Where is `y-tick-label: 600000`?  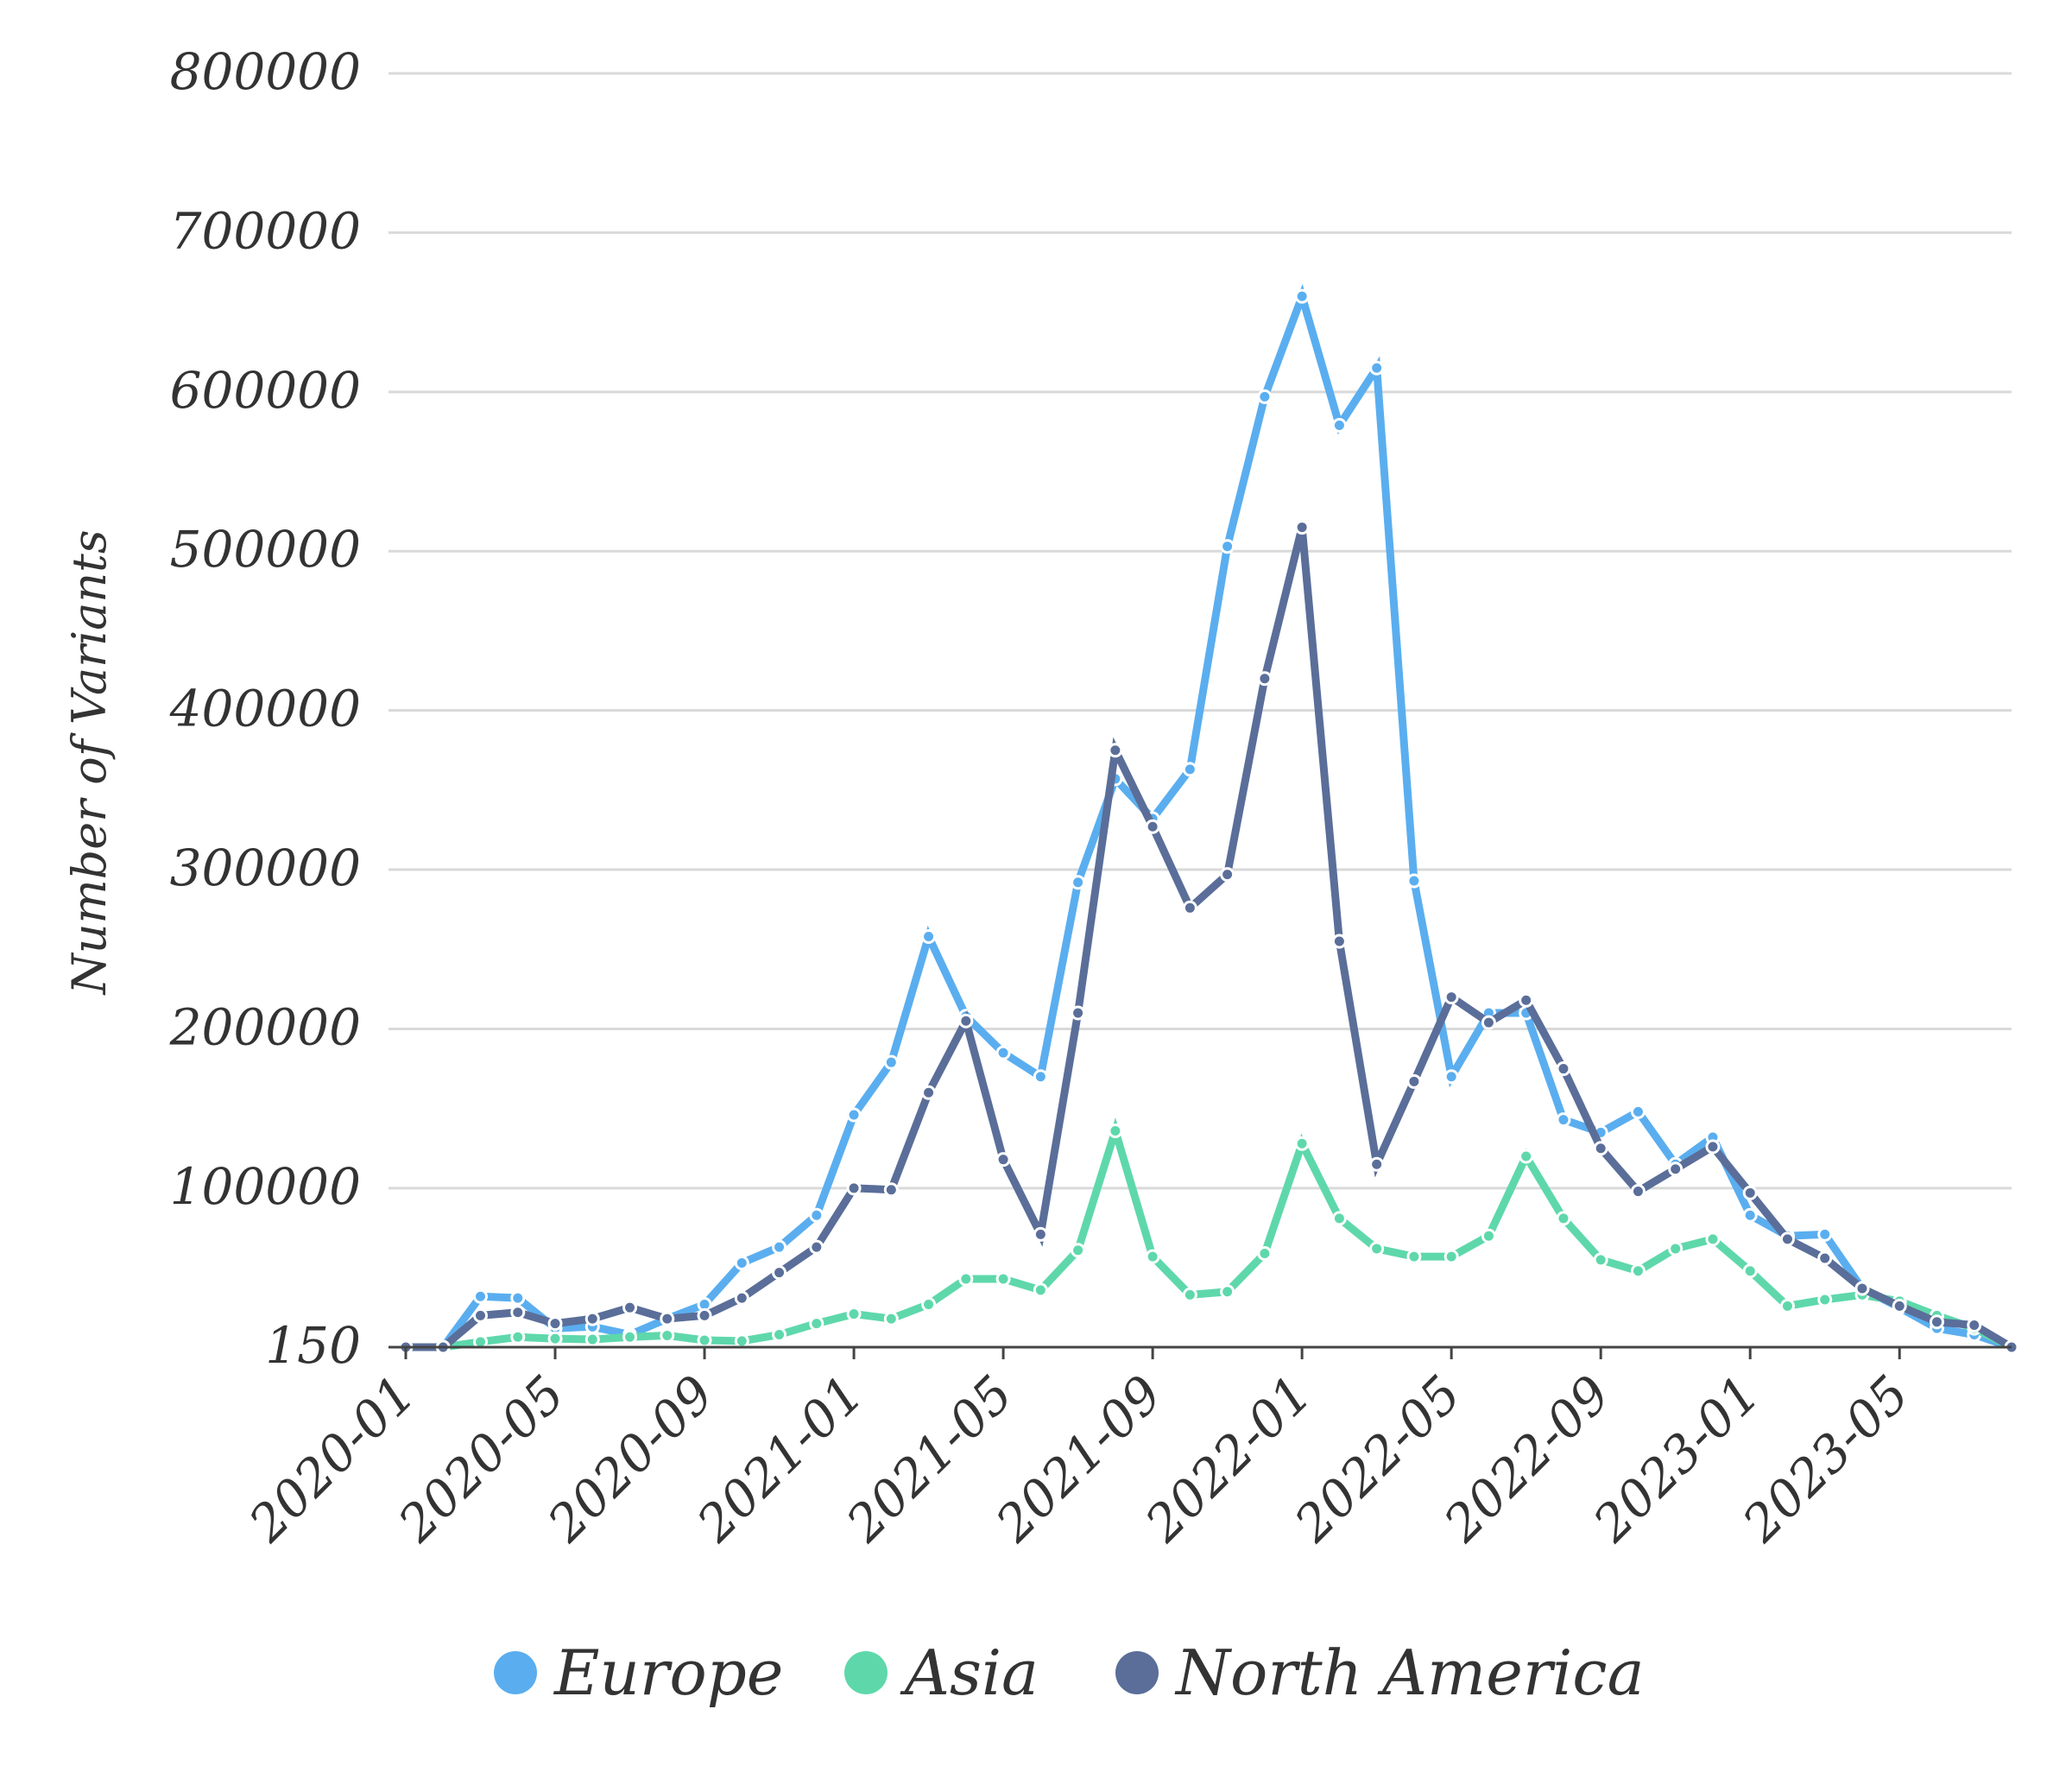 y-tick-label: 600000 is located at coordinates (265, 391).